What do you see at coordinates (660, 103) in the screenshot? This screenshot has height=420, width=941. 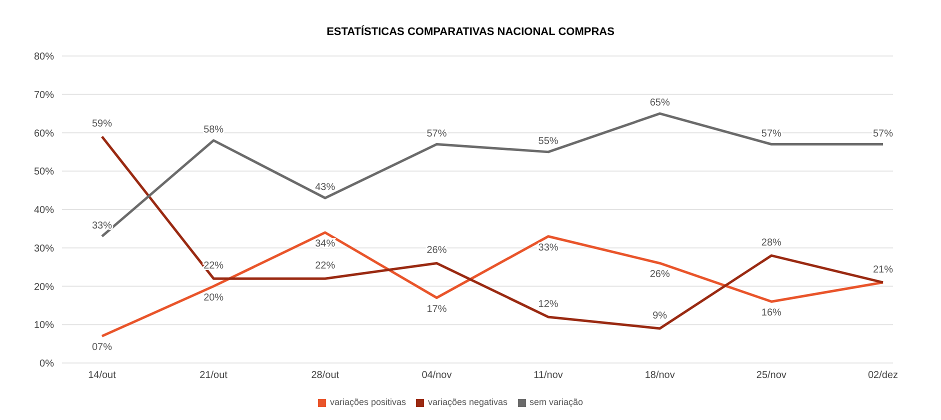 I see `data-label: 65%` at bounding box center [660, 103].